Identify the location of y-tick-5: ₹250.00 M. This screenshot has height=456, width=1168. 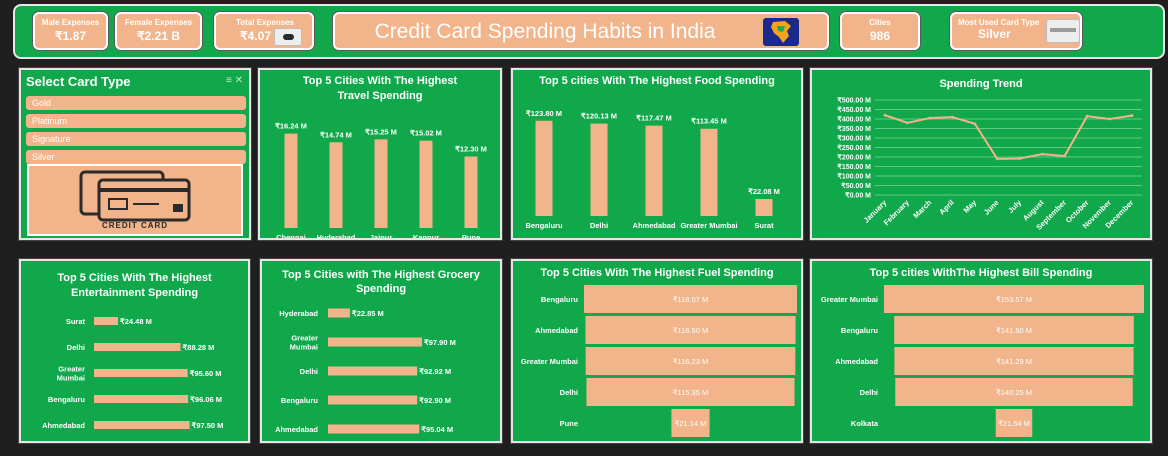
(854, 148).